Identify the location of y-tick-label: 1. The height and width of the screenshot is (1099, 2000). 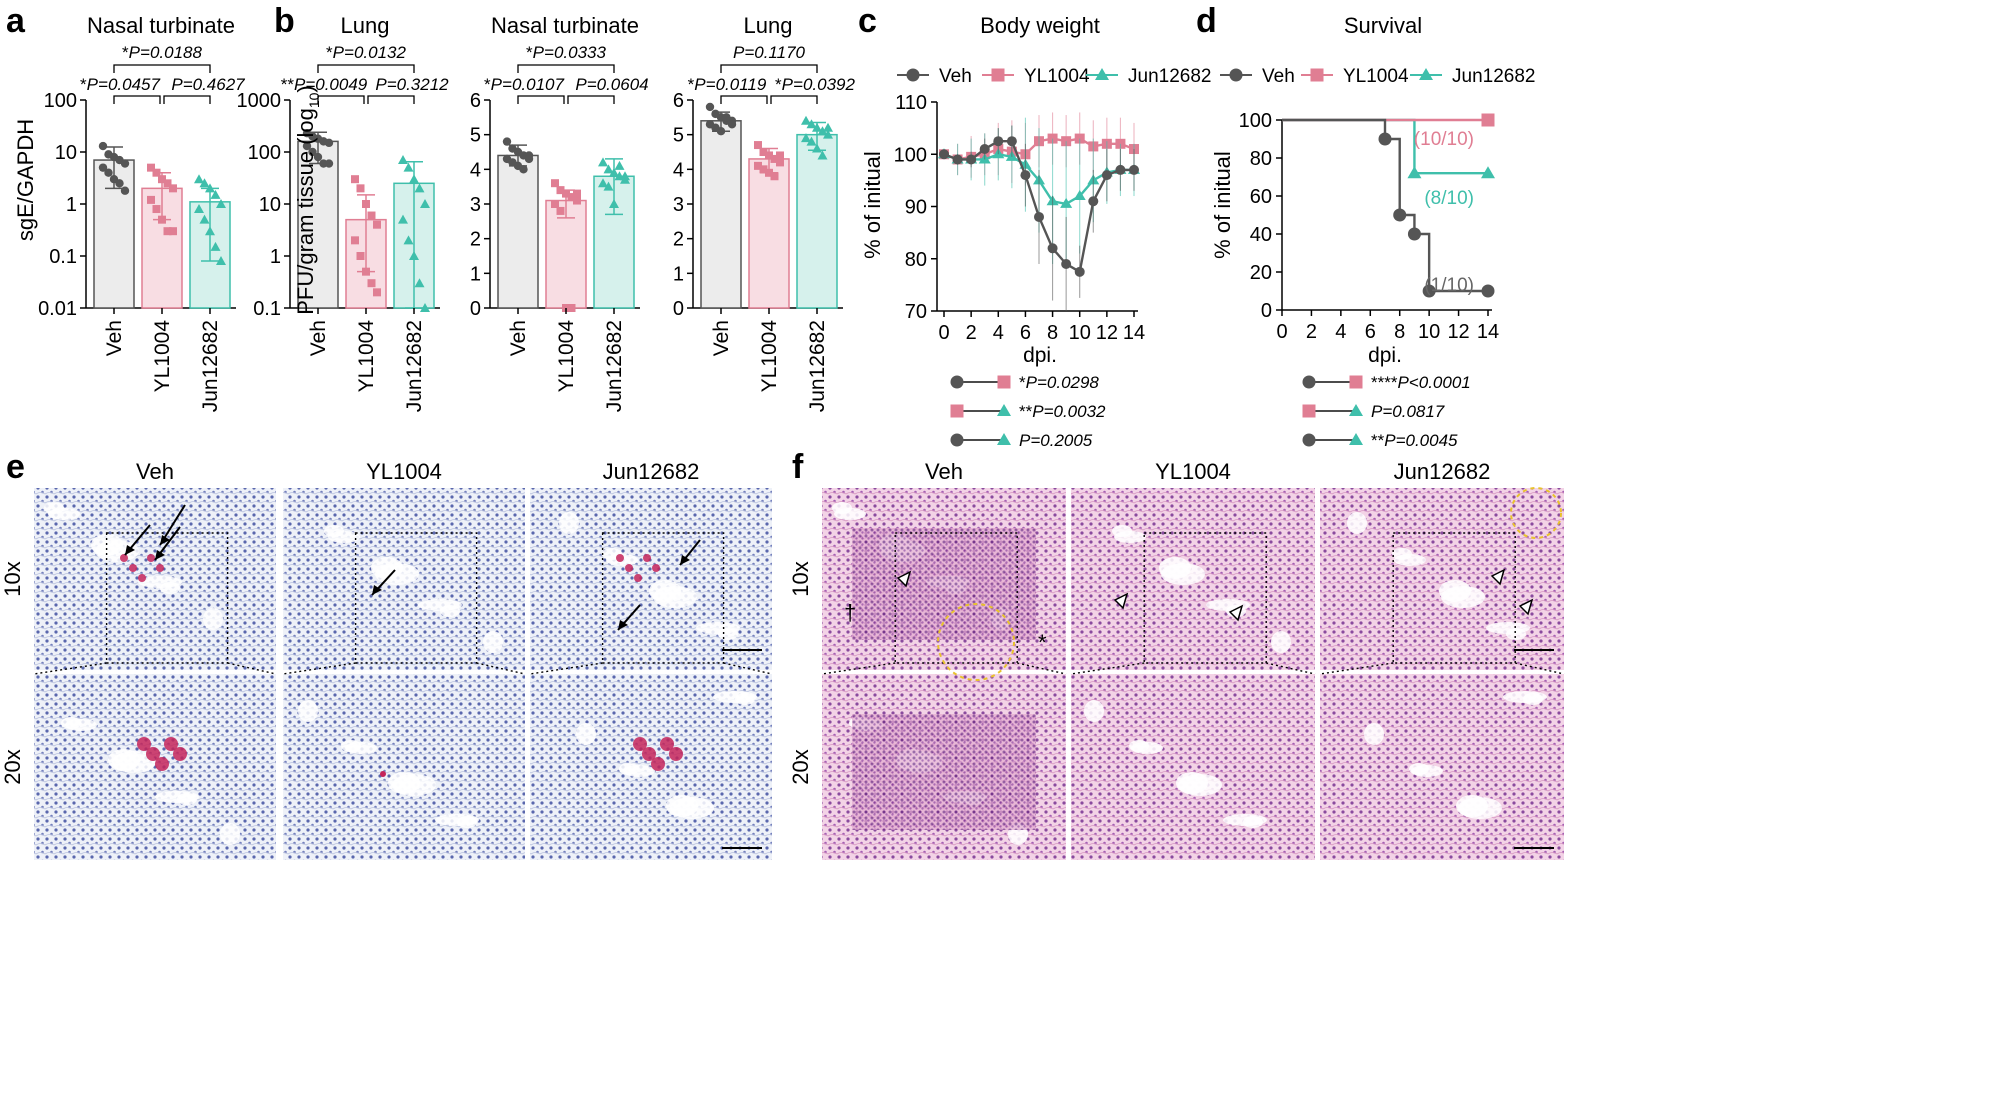
(475, 274).